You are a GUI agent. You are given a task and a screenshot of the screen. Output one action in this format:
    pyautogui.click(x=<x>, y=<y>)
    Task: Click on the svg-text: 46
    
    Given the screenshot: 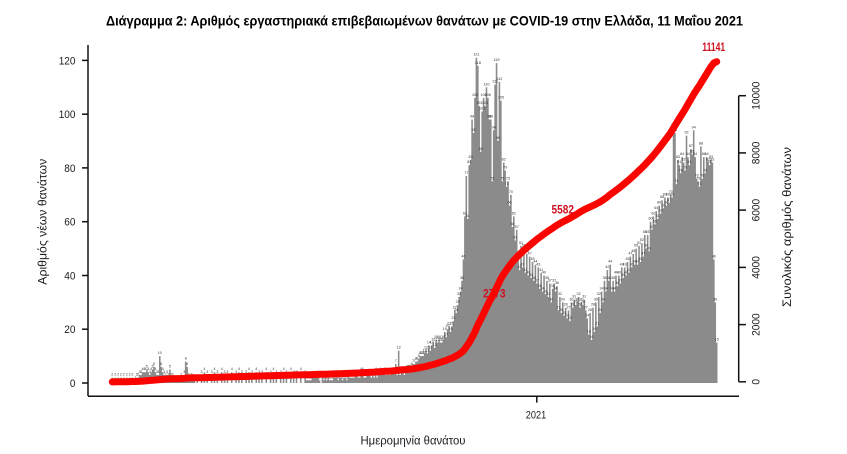 What is the action you would take?
    pyautogui.click(x=714, y=255)
    